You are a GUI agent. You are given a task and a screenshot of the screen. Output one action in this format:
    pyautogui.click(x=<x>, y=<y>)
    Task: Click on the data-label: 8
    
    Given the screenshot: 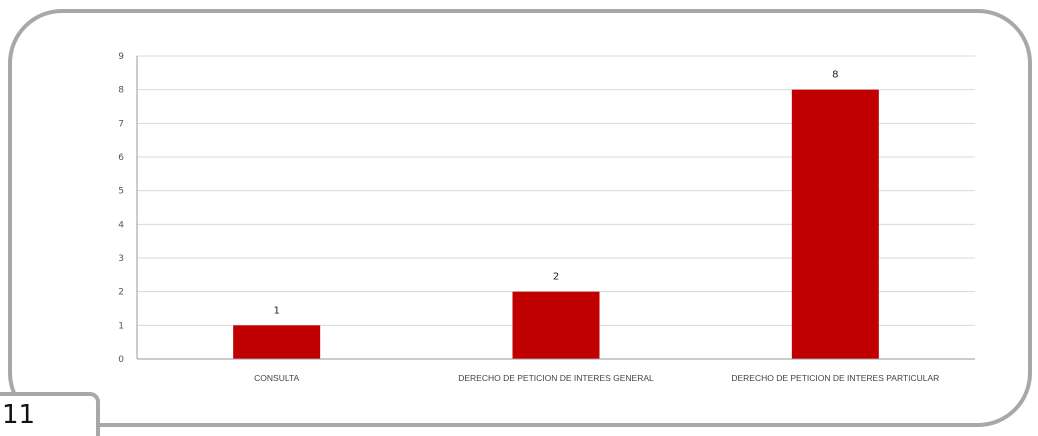 What is the action you would take?
    pyautogui.click(x=835, y=75)
    